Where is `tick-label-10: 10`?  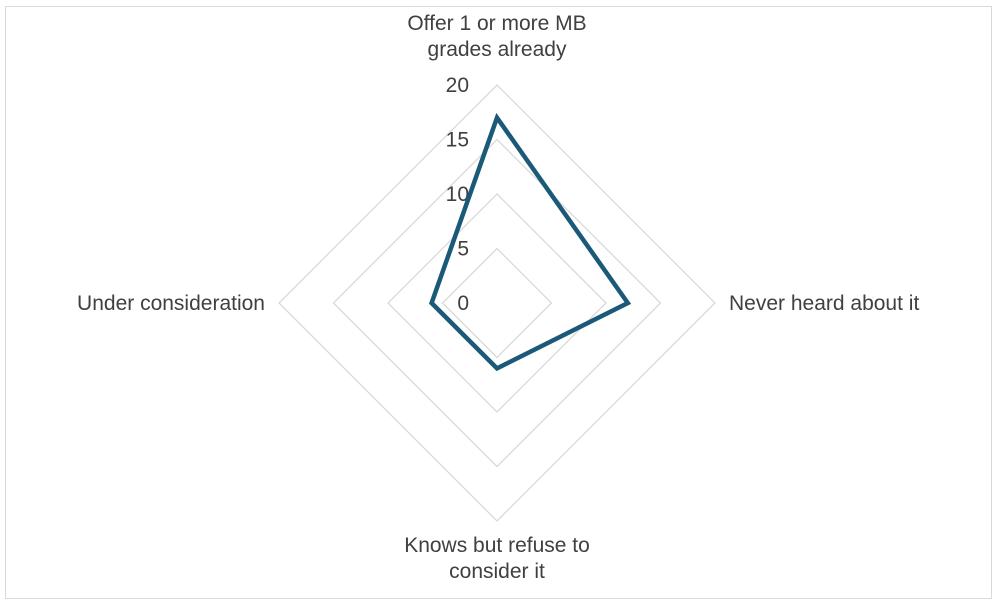 tick-label-10: 10 is located at coordinates (457, 194).